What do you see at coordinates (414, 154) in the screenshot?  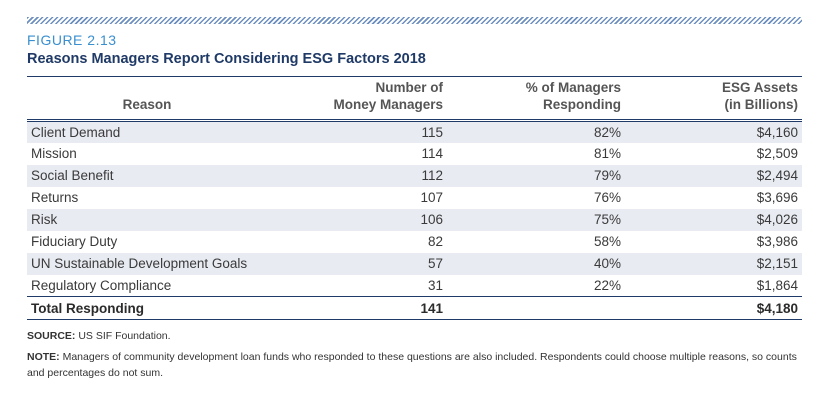 I see `table-row: Mission 114 81% $2,509` at bounding box center [414, 154].